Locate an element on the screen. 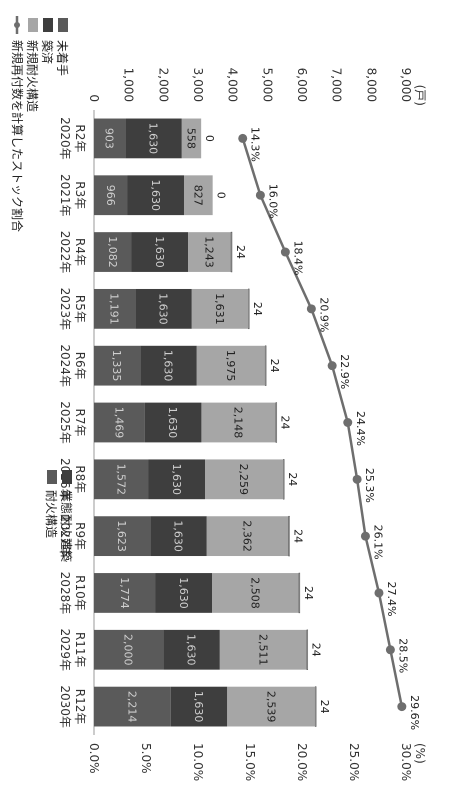 The height and width of the screenshot is (800, 454). right-axis-tick-label: 0.0% is located at coordinates (94, 758).